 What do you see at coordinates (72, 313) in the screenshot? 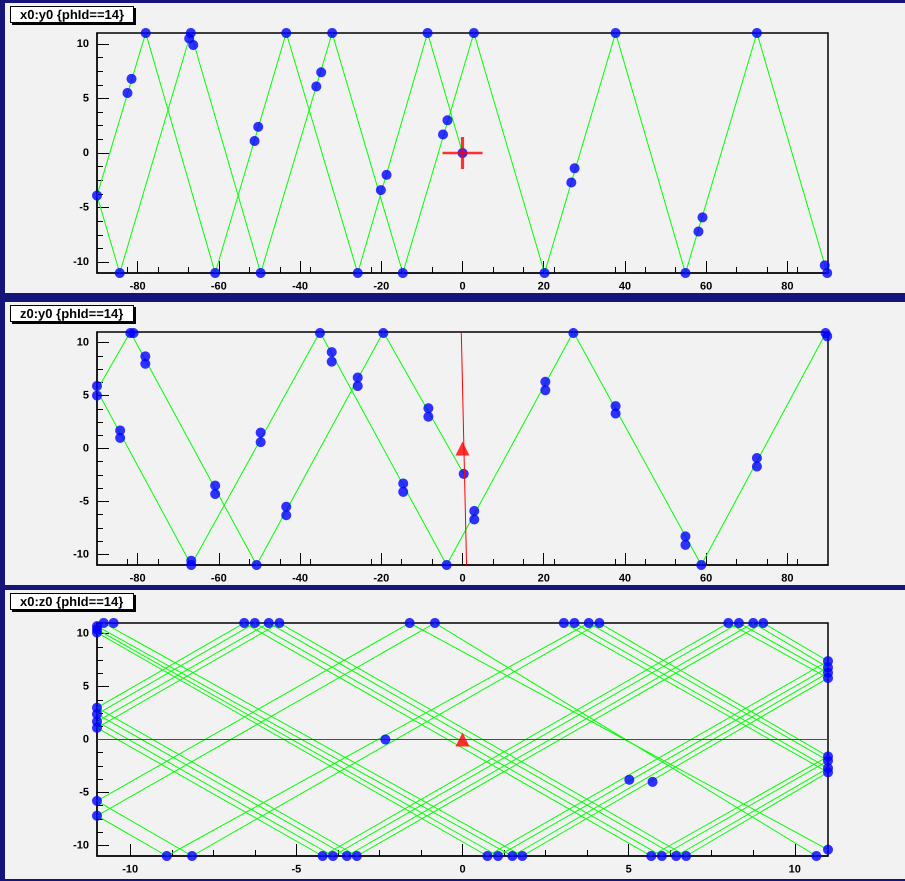
I see `chart-title: z0:y0 {phId==14}` at bounding box center [72, 313].